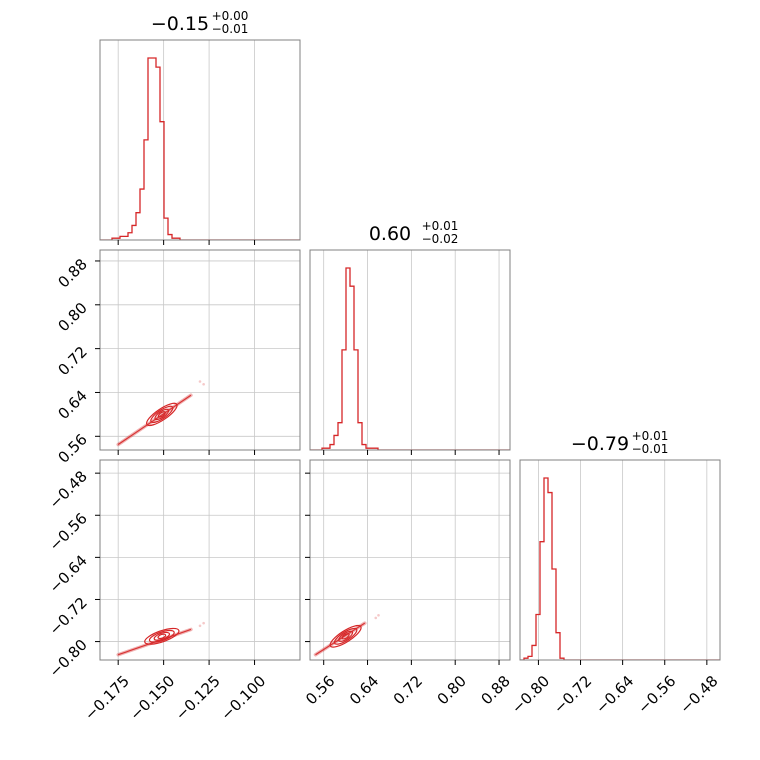 Image resolution: width=760 pixels, height=760 pixels. I want to click on tick-label-y: −0.72, so click(68, 616).